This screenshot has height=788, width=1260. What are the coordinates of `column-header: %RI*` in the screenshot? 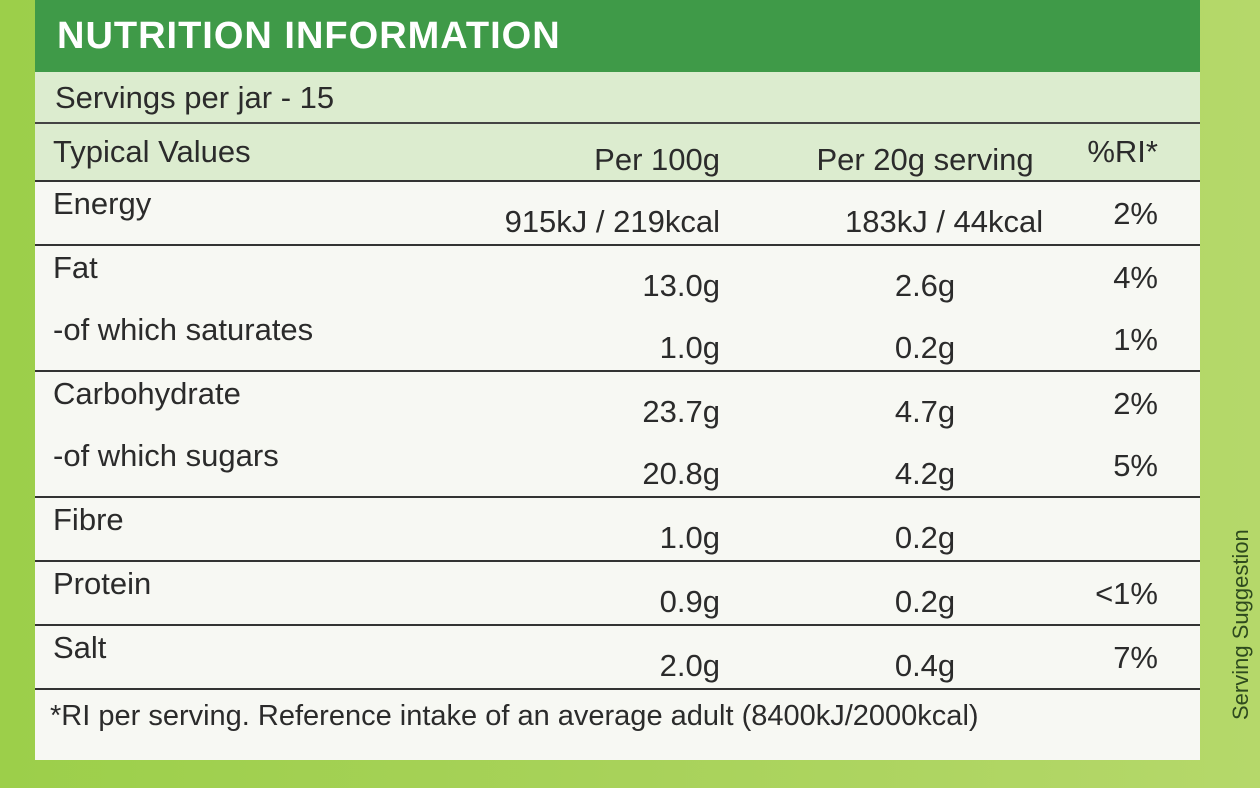 It's located at (1122, 151).